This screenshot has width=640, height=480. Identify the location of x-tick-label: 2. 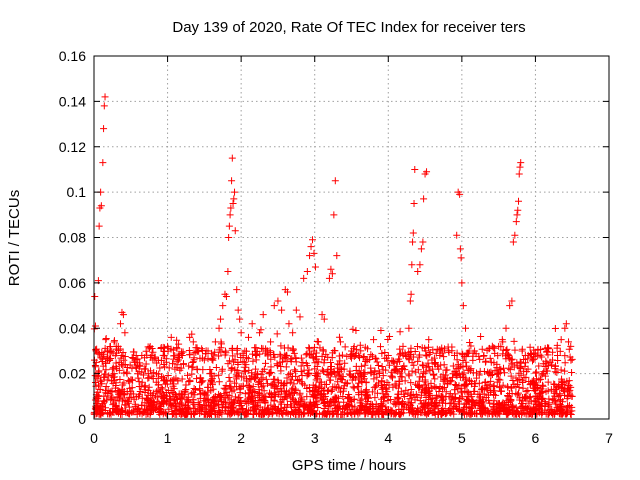
(241, 438).